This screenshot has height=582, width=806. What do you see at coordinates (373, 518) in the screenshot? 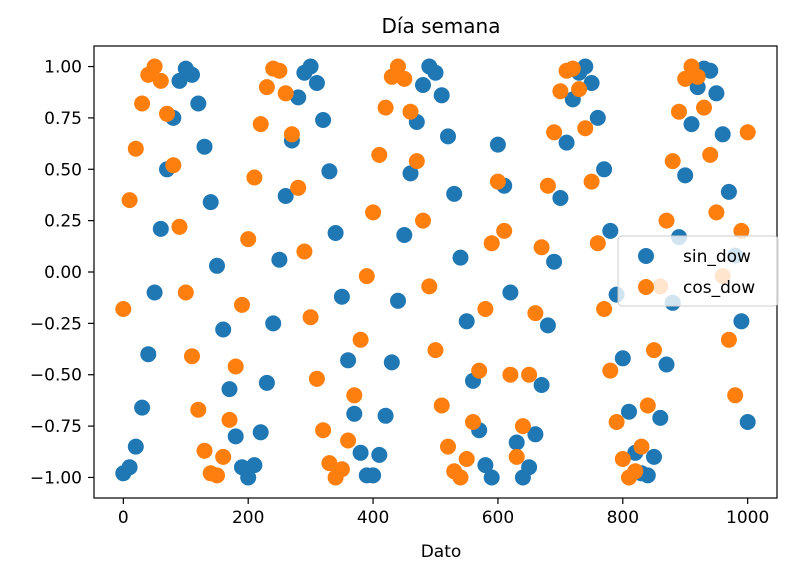
I see `x-tick-label: 400` at bounding box center [373, 518].